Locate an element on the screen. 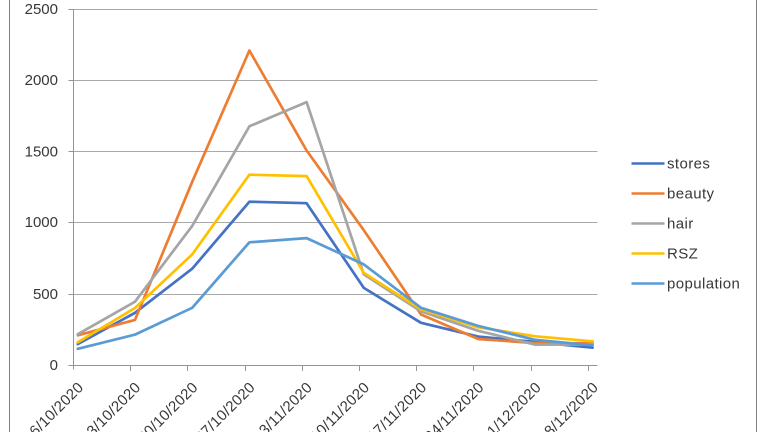 This screenshot has height=432, width=770. svg-text: 1500 is located at coordinates (41, 152).